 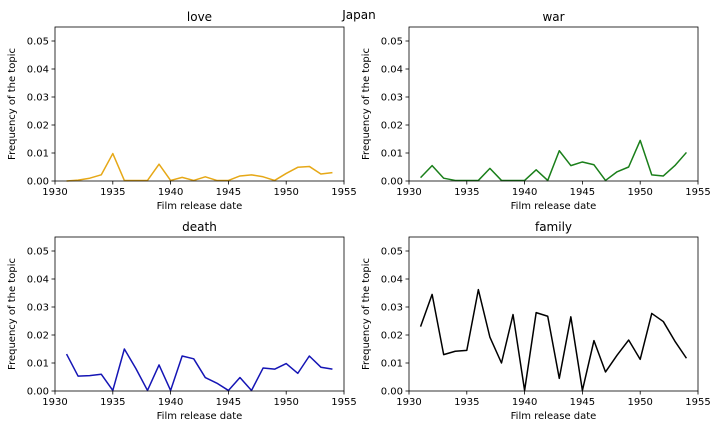 I want to click on figure-title: Japan, so click(x=358, y=15).